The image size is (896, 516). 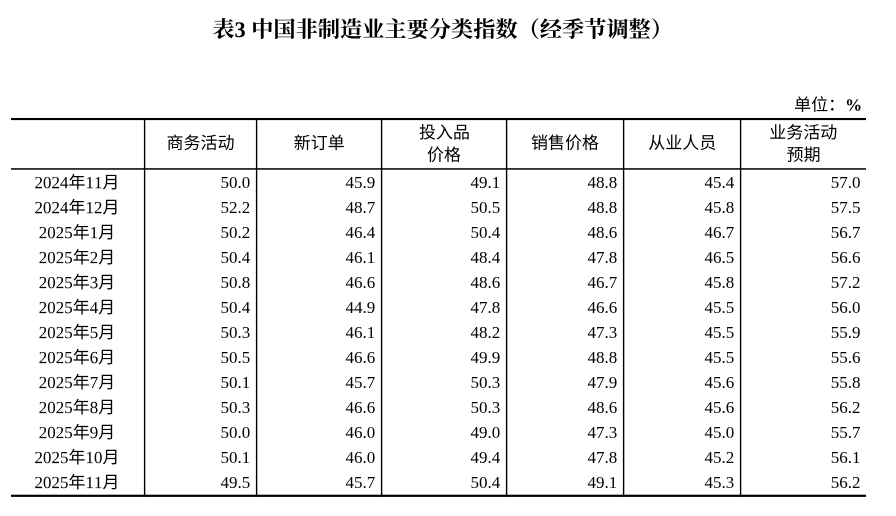 What do you see at coordinates (486, 357) in the screenshot?
I see `svg-text: 49.9` at bounding box center [486, 357].